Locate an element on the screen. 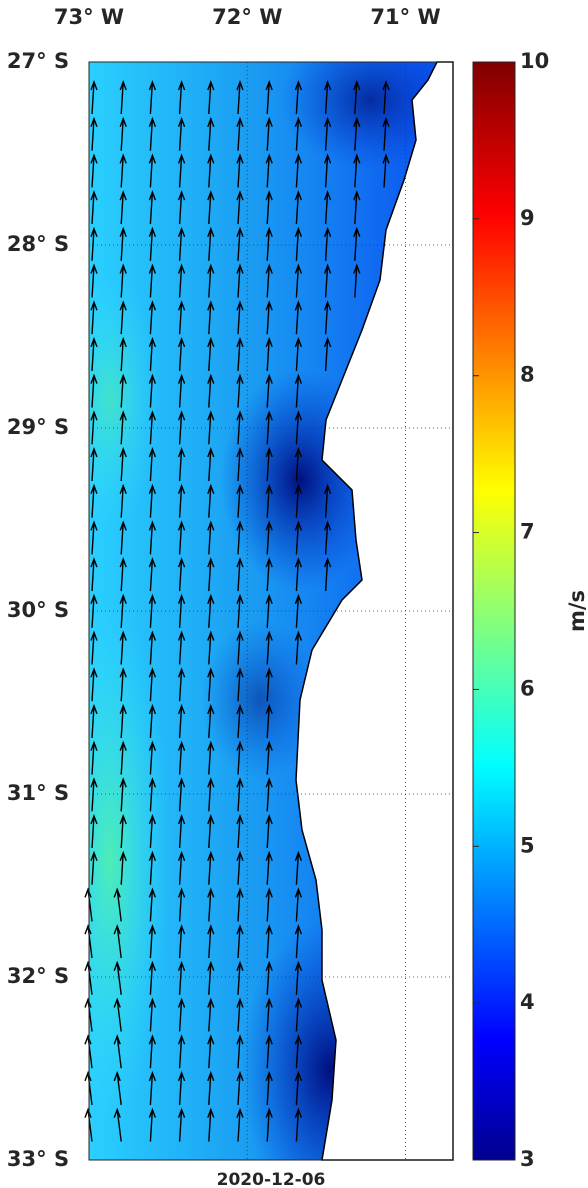  lon-label: 72° W is located at coordinates (247, 17).